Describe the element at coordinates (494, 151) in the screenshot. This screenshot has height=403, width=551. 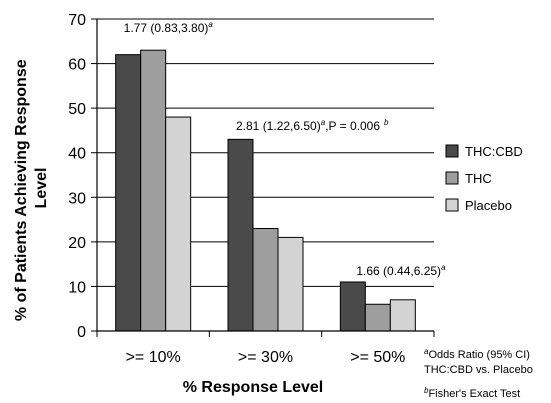
I see `legend-label: THC:CBD` at that location.